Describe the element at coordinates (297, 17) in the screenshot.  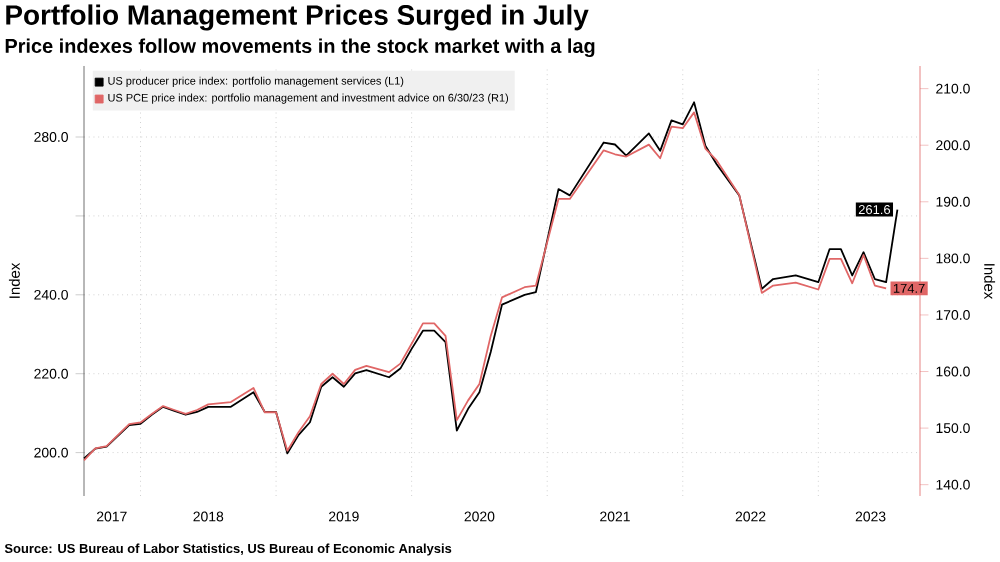
I see `chart-title: Portfolio Management Prices Surged in July` at that location.